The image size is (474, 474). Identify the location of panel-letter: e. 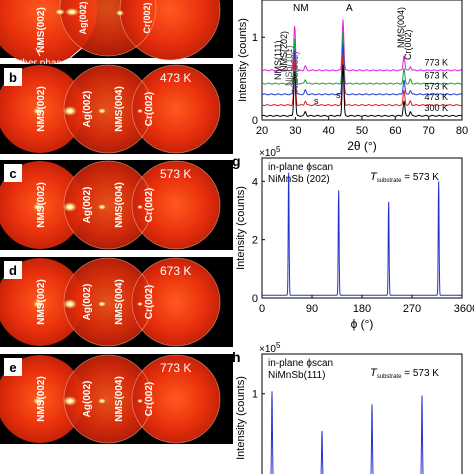
(12, 367).